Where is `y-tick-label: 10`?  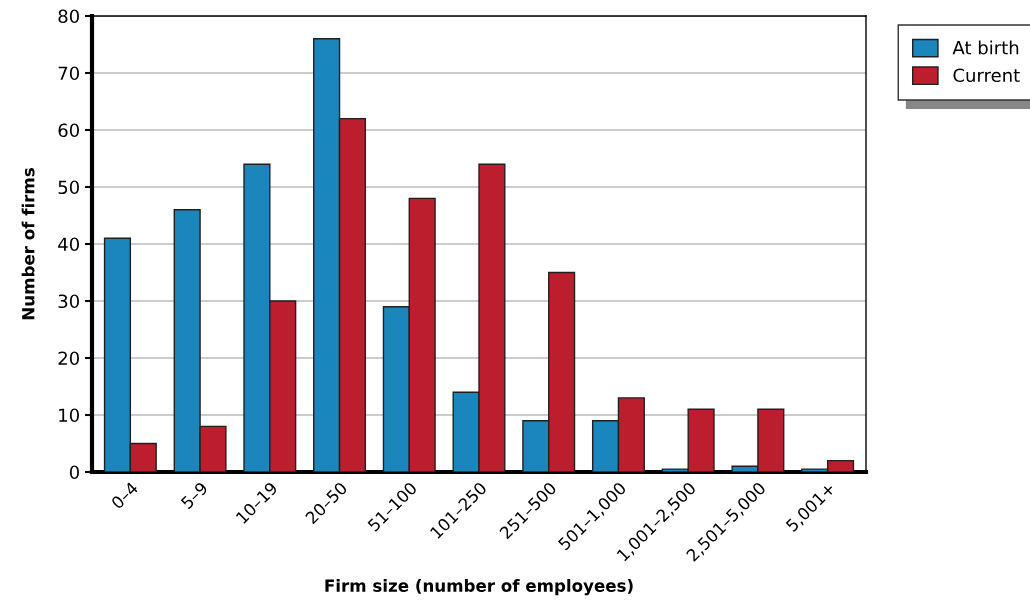
y-tick-label: 10 is located at coordinates (69, 415).